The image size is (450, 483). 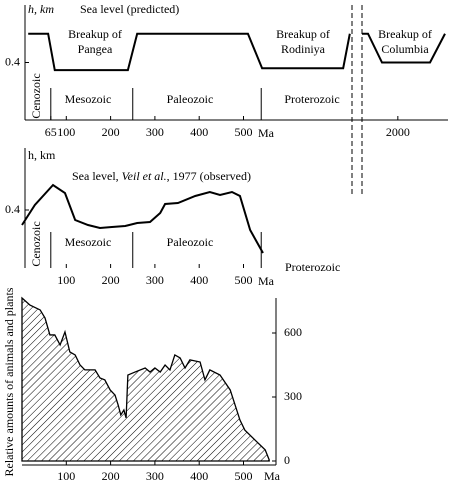 I want to click on title-part: , 1977 (observed), so click(x=209, y=176).